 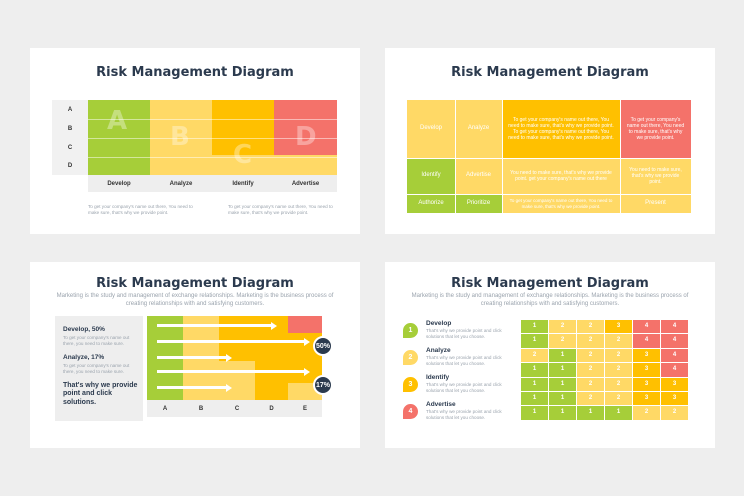 I want to click on column-advertise-block-bottom, so click(x=305, y=165).